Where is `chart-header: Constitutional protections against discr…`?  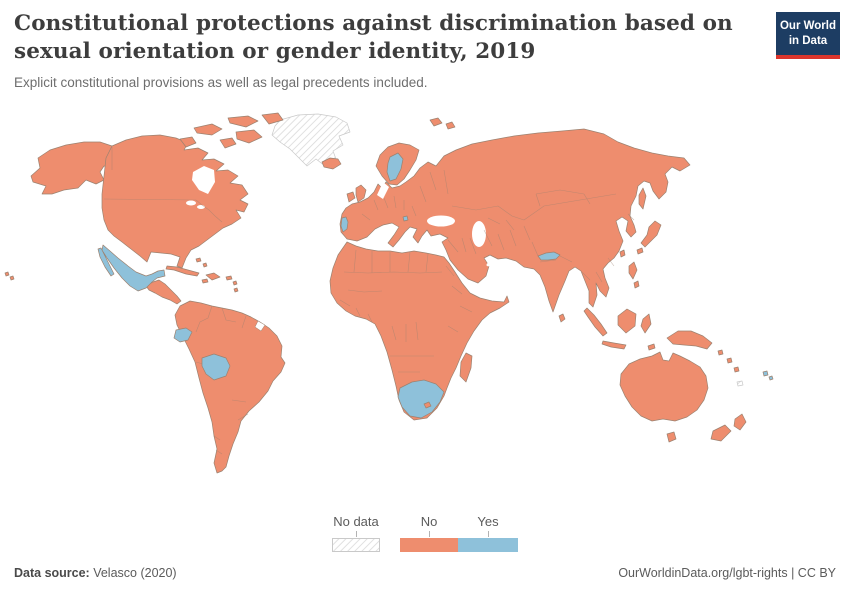
chart-header: Constitutional protections against discr… is located at coordinates (384, 50).